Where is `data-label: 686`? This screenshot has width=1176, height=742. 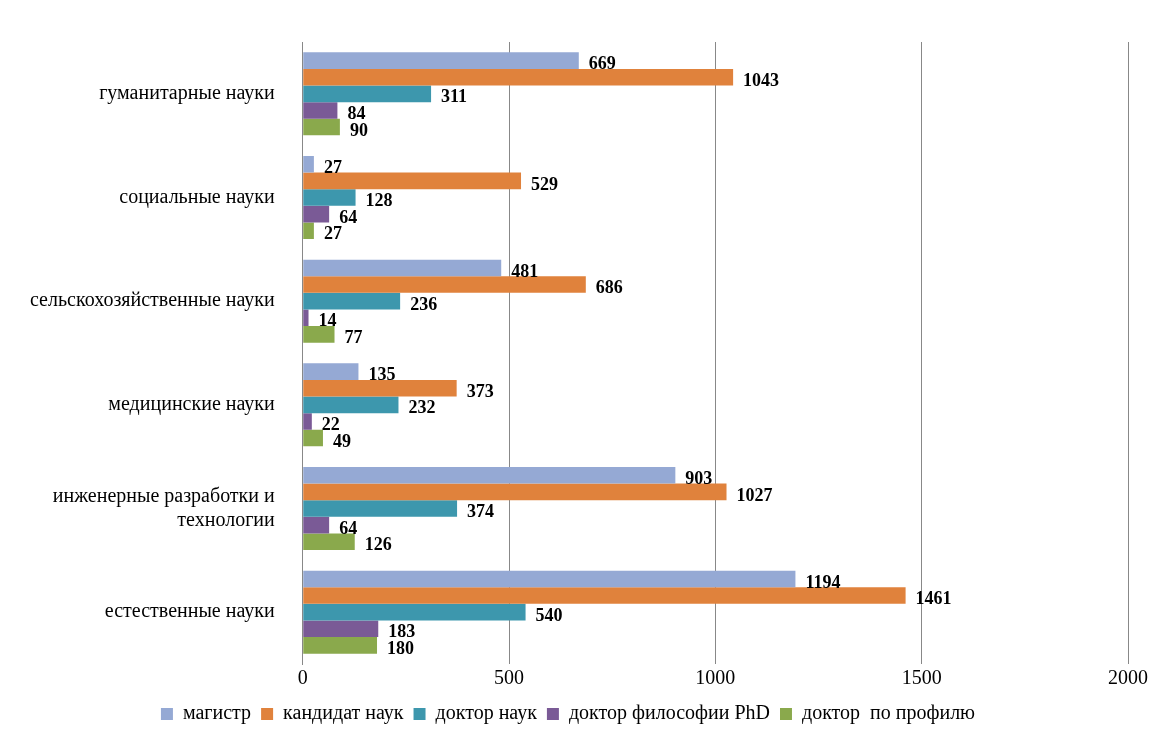 data-label: 686 is located at coordinates (609, 287).